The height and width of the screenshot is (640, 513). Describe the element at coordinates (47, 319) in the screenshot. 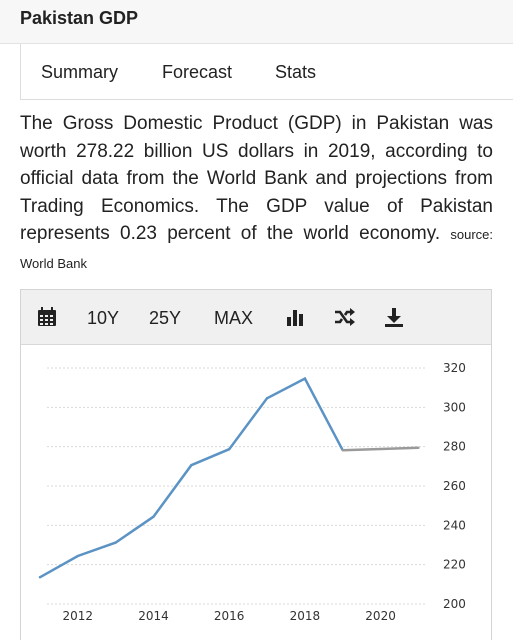

I see `calendar-icon` at that location.